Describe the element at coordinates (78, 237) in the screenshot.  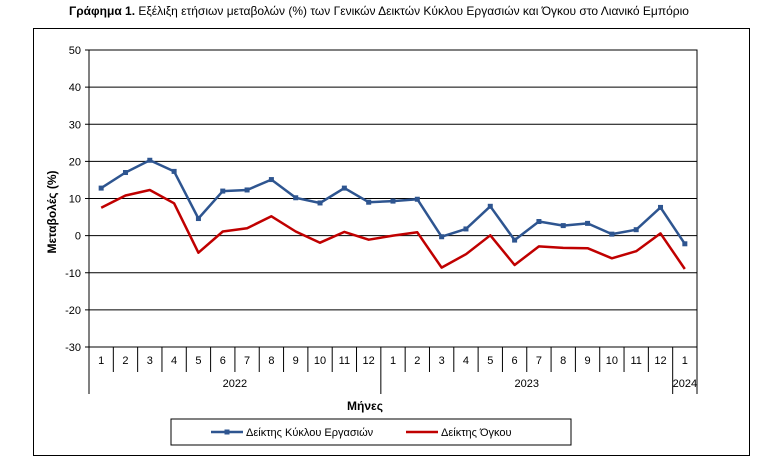
I see `y-tick-label: 0` at that location.